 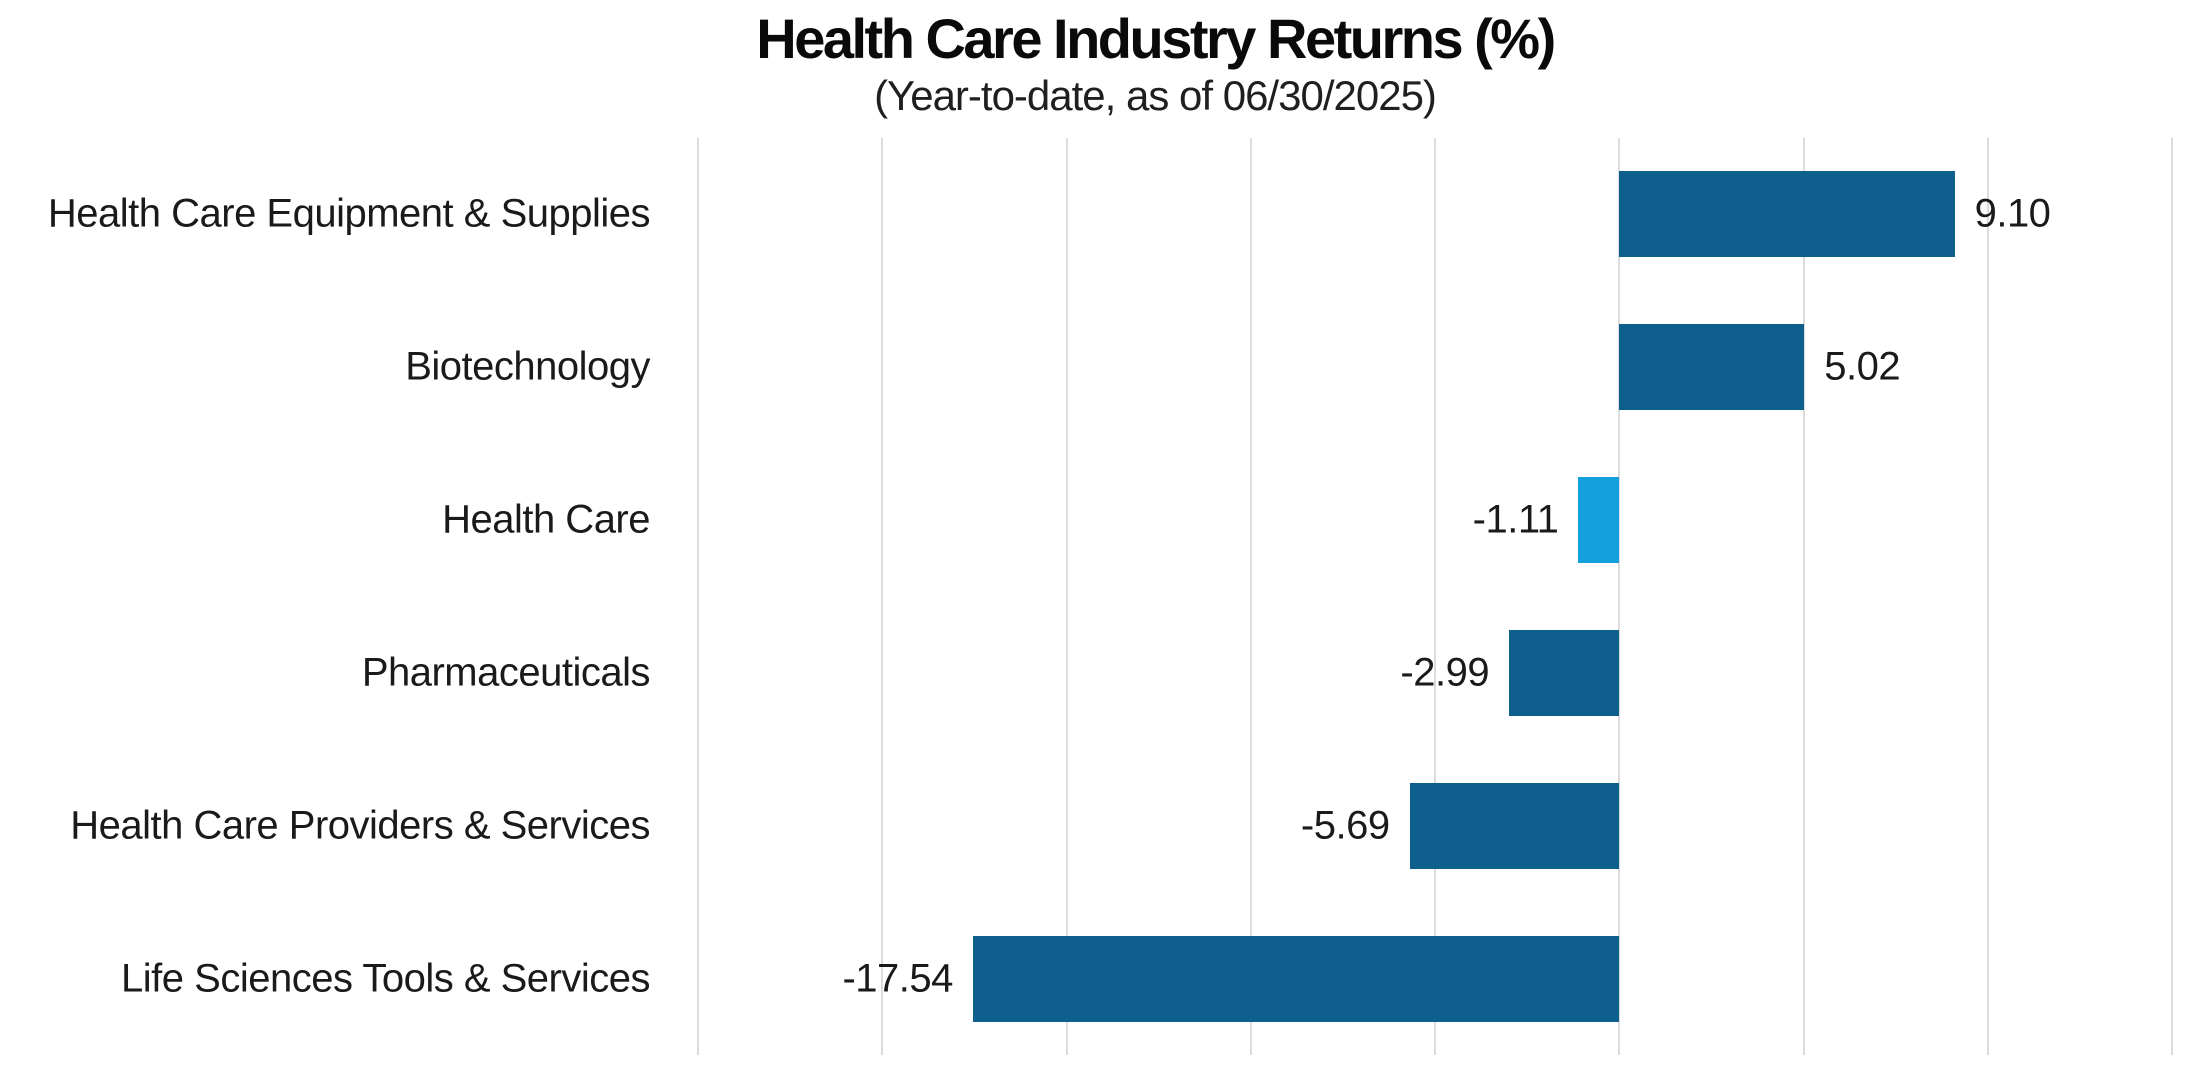 I want to click on category-label: Pharmaceuticals, so click(x=506, y=672).